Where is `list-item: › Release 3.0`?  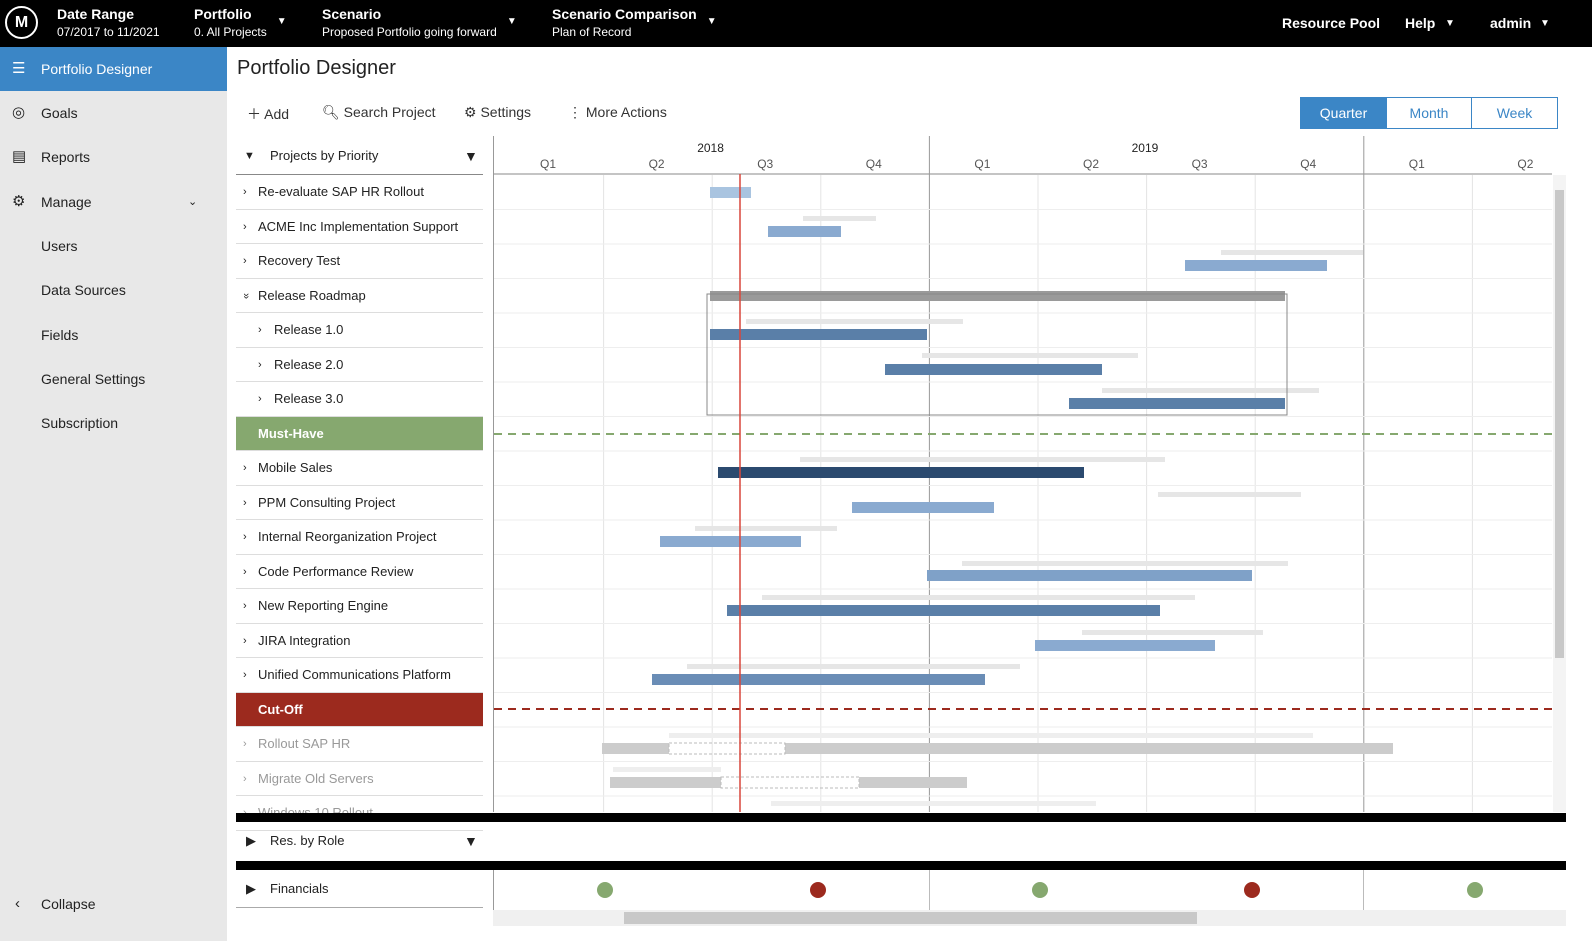 list-item: › Release 3.0 is located at coordinates (359, 399).